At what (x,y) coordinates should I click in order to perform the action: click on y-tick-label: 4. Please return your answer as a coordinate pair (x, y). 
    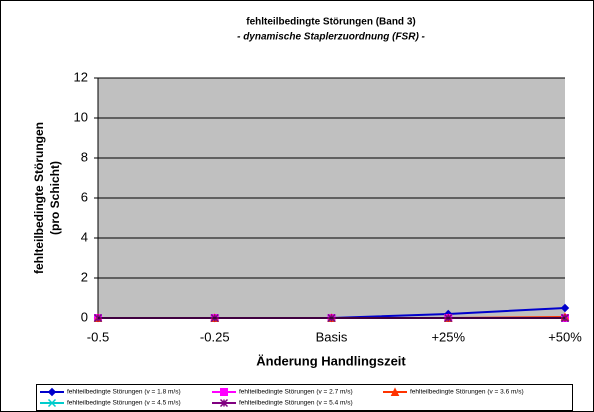
    Looking at the image, I should click on (84, 236).